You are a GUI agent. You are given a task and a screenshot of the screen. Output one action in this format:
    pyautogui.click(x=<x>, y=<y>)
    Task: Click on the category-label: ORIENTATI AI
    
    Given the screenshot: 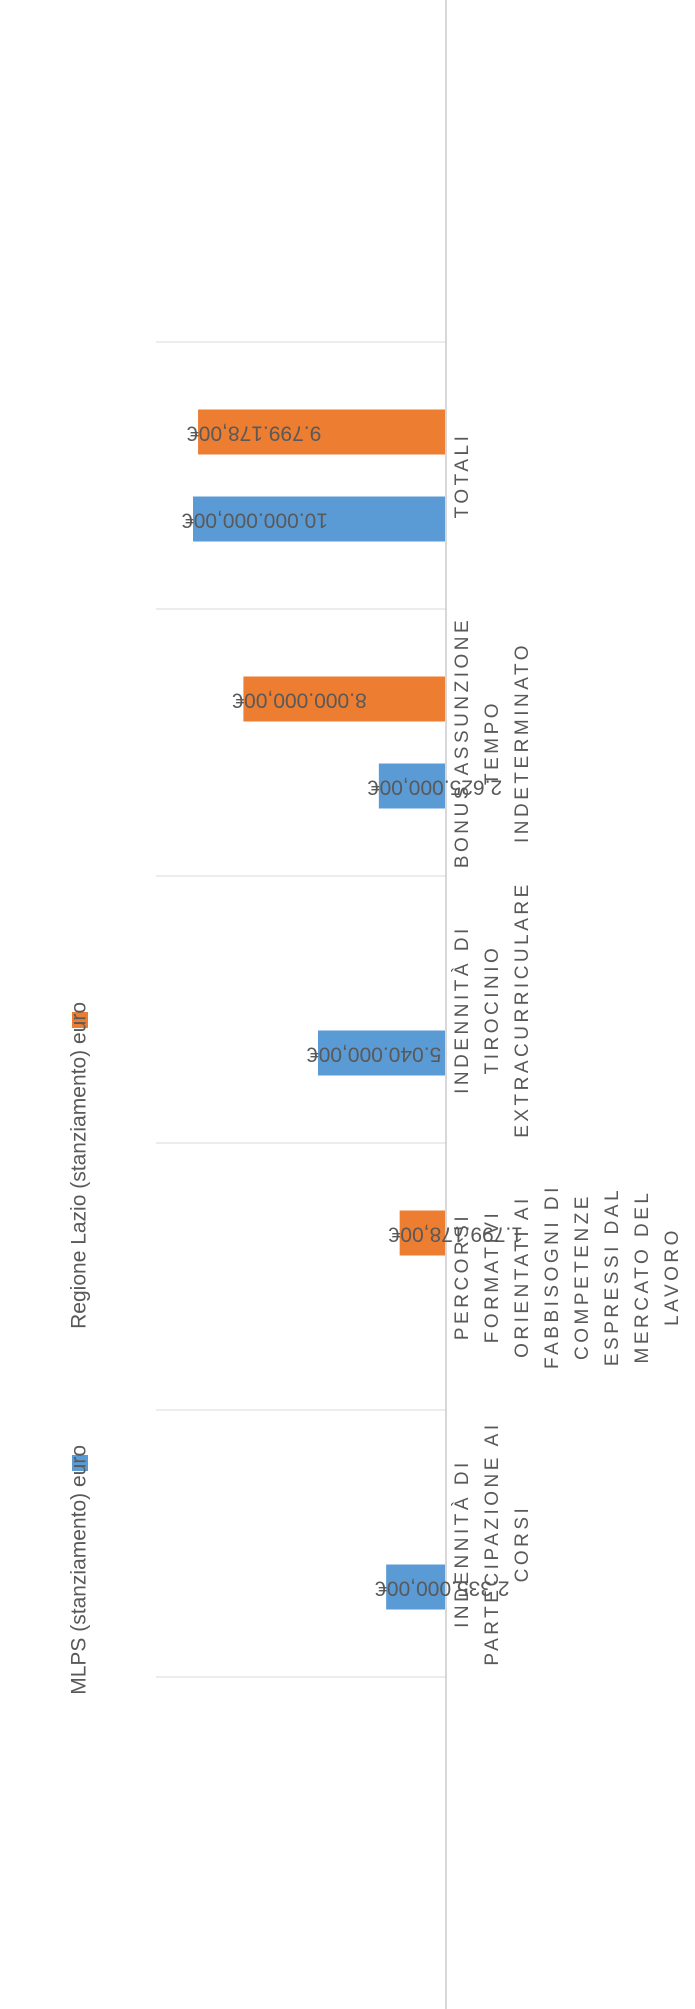 What is the action you would take?
    pyautogui.click(x=522, y=1276)
    